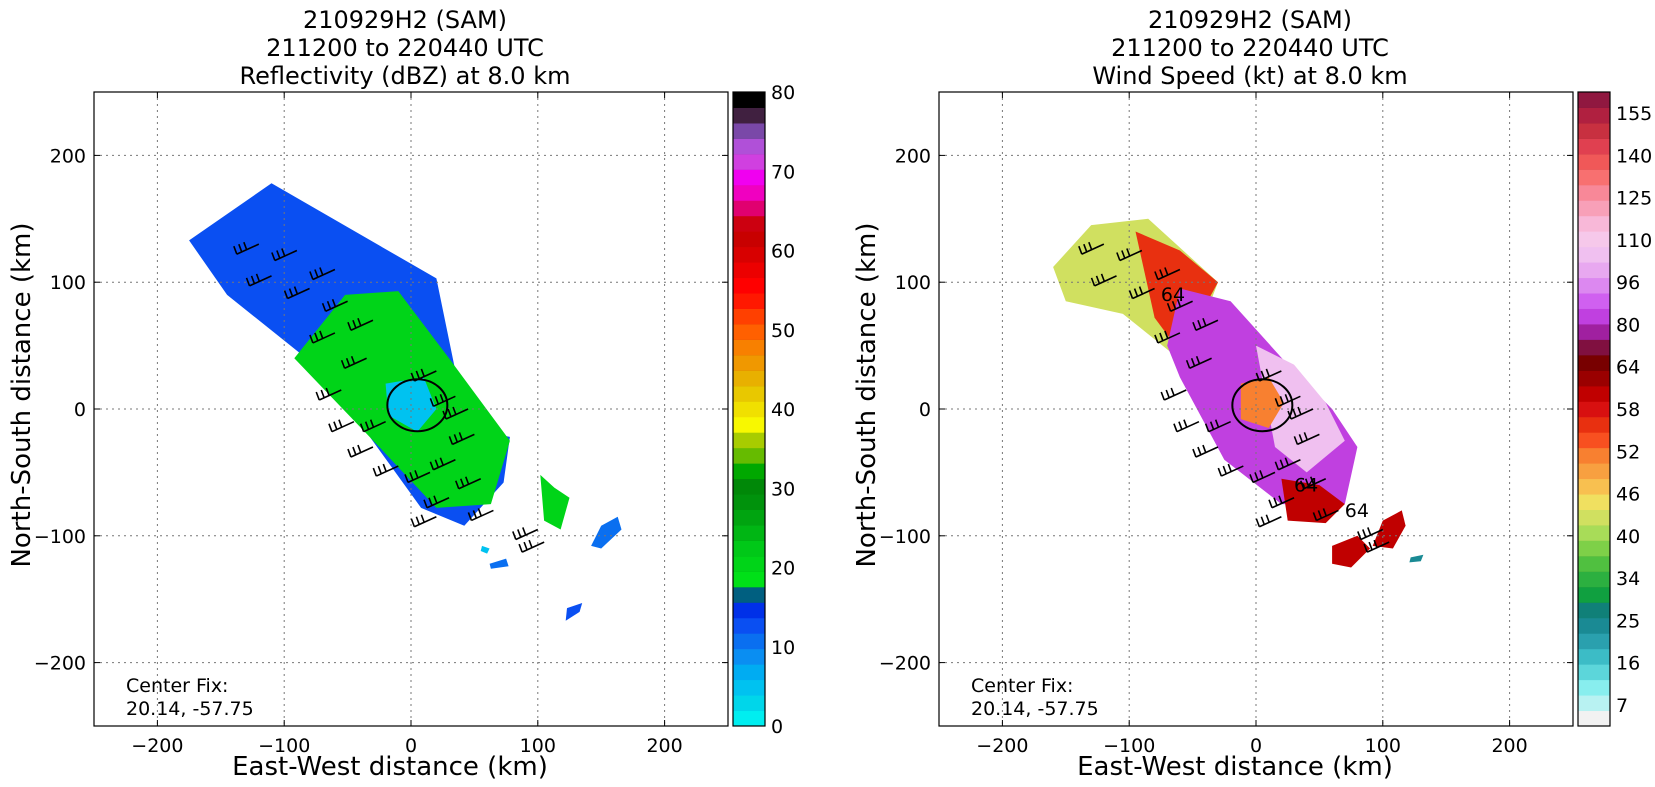  Describe the element at coordinates (1250, 48) in the screenshot. I see `chart-title-line-2: 211200 to 220440 UTC` at that location.